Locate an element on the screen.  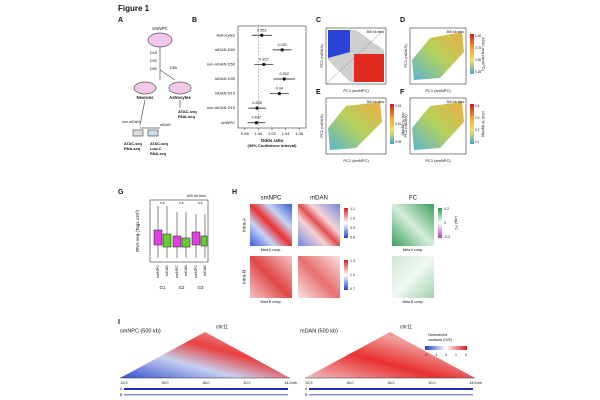
colorbar-tick: -1 is located at coordinates (435, 355).